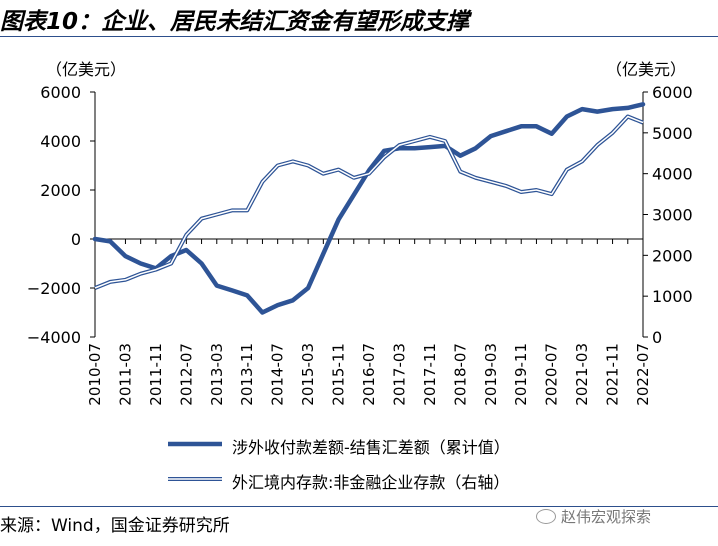 The width and height of the screenshot is (718, 546). I want to click on legend-label-series-2: 外汇境内存款:非金融企业存款（右轴）, so click(371, 482).